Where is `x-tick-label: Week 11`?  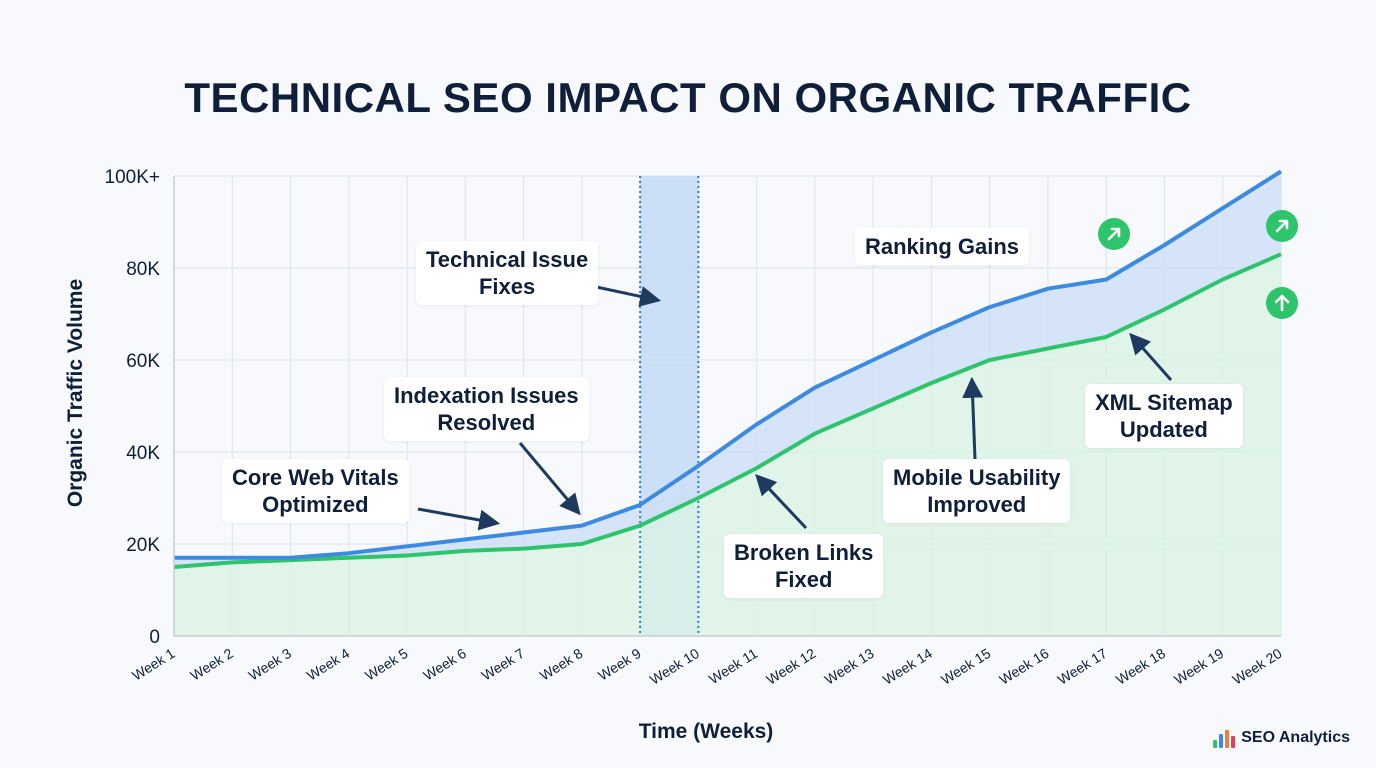
x-tick-label: Week 11 is located at coordinates (733, 666).